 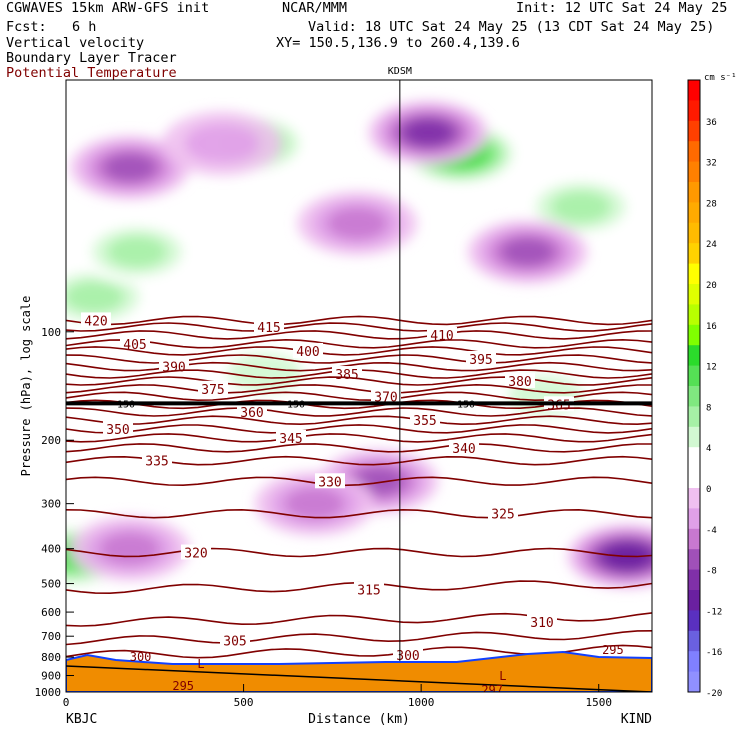 I want to click on theta-label-375: 375, so click(x=212, y=390).